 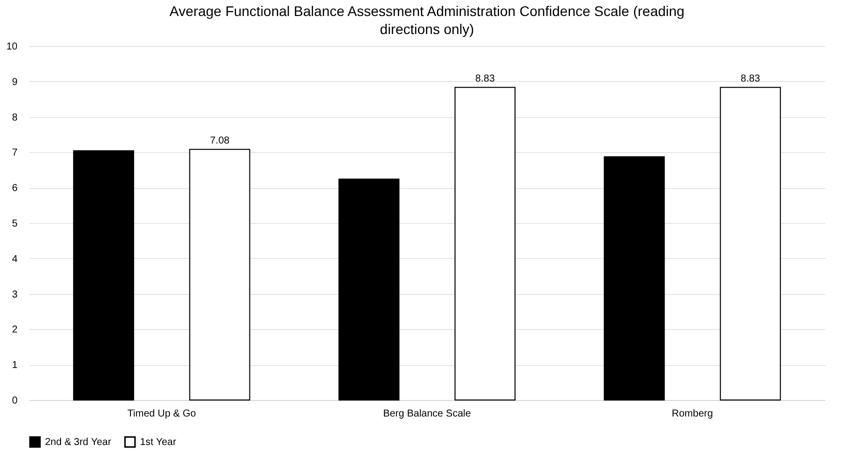 What do you see at coordinates (158, 442) in the screenshot?
I see `legend-label: 1st Year` at bounding box center [158, 442].